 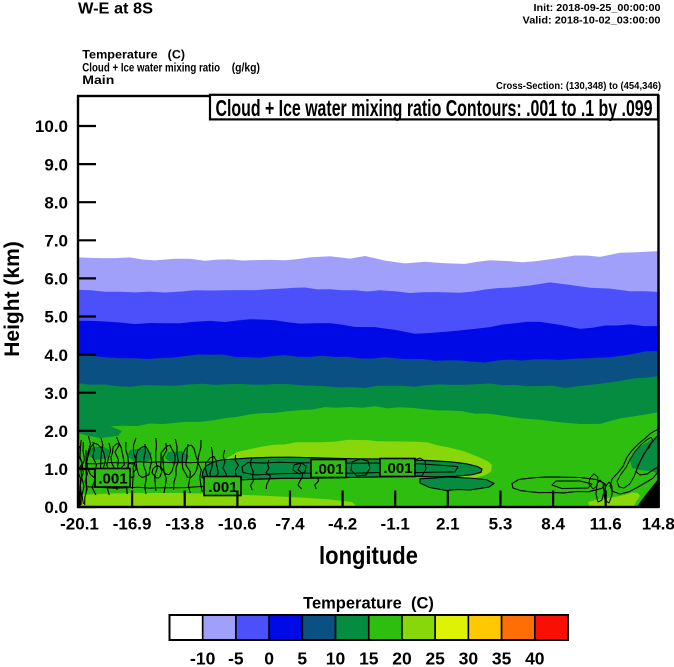 I want to click on svg-text: 1.0, so click(x=56, y=469).